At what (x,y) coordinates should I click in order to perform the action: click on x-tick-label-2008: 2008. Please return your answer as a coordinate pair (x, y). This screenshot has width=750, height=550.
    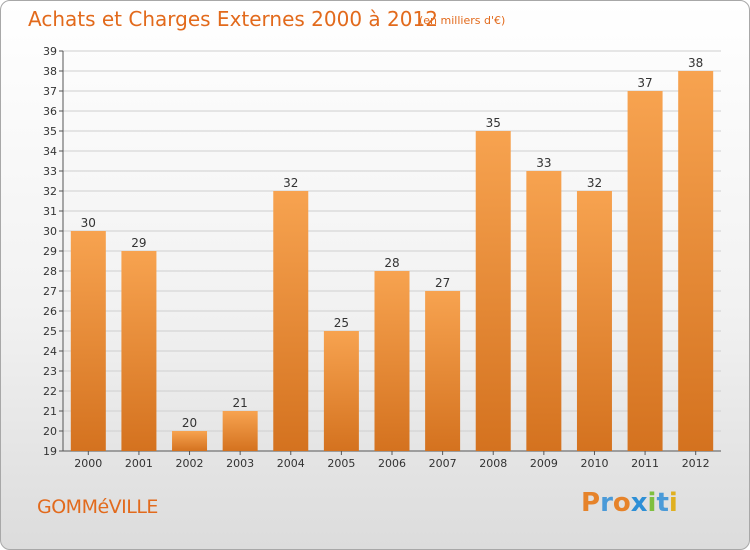
    Looking at the image, I should click on (493, 463).